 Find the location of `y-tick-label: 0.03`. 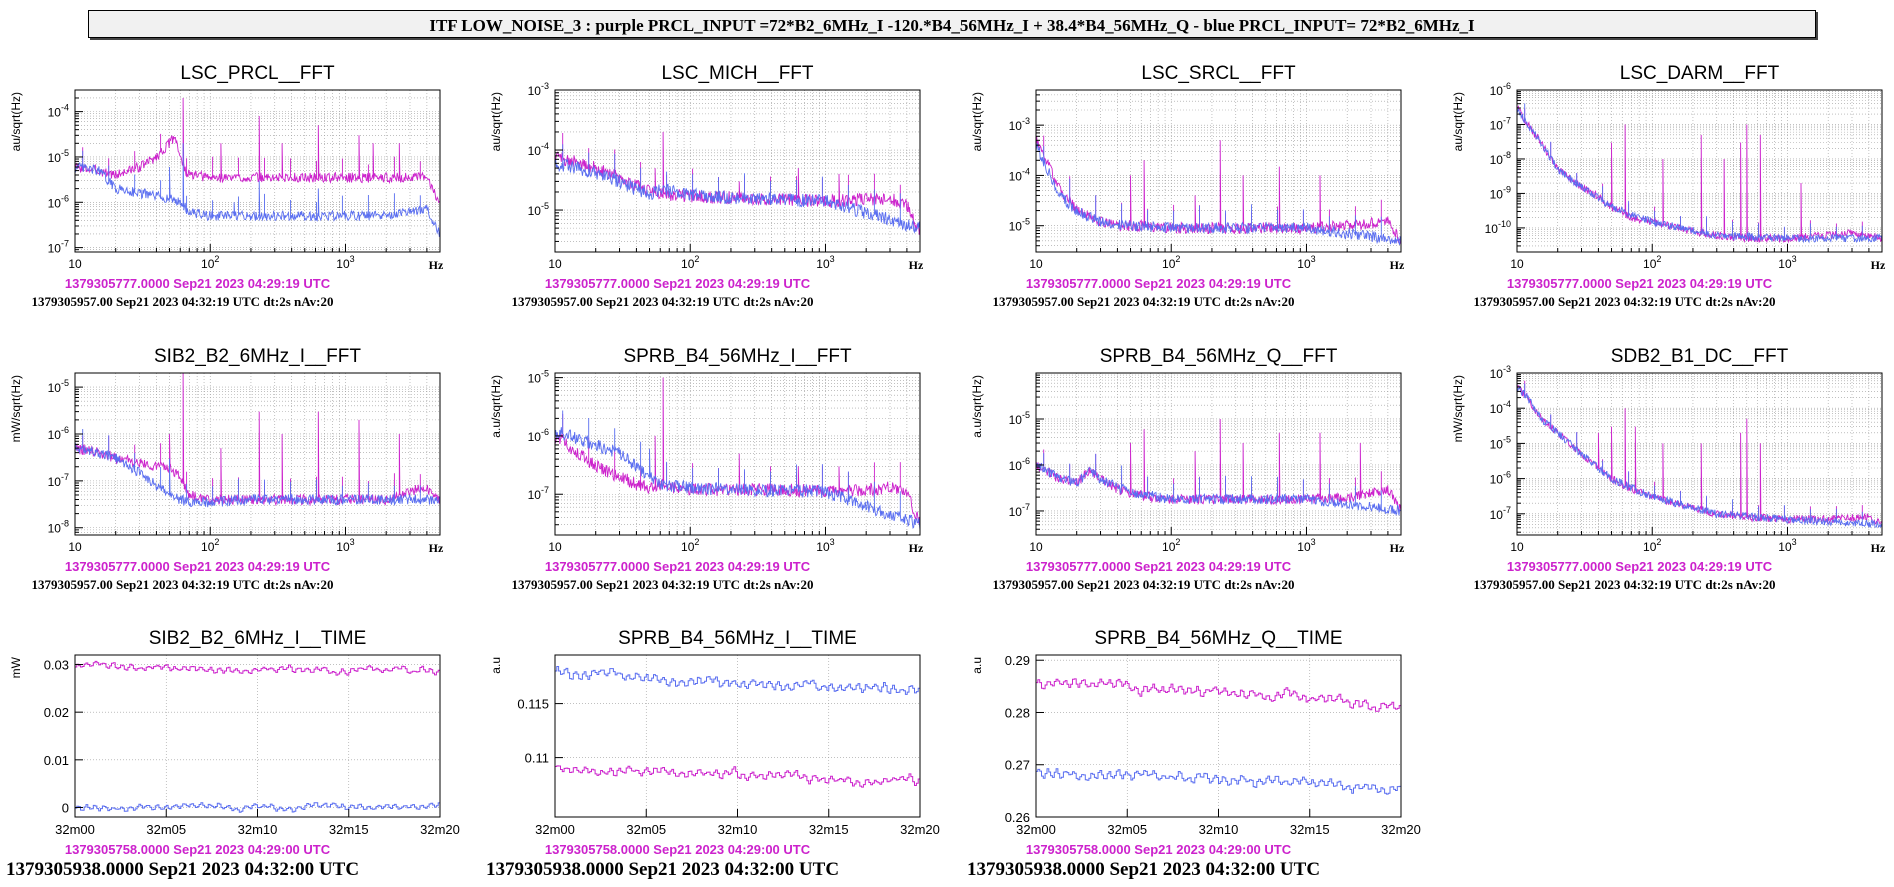

y-tick-label: 0.03 is located at coordinates (56, 665).